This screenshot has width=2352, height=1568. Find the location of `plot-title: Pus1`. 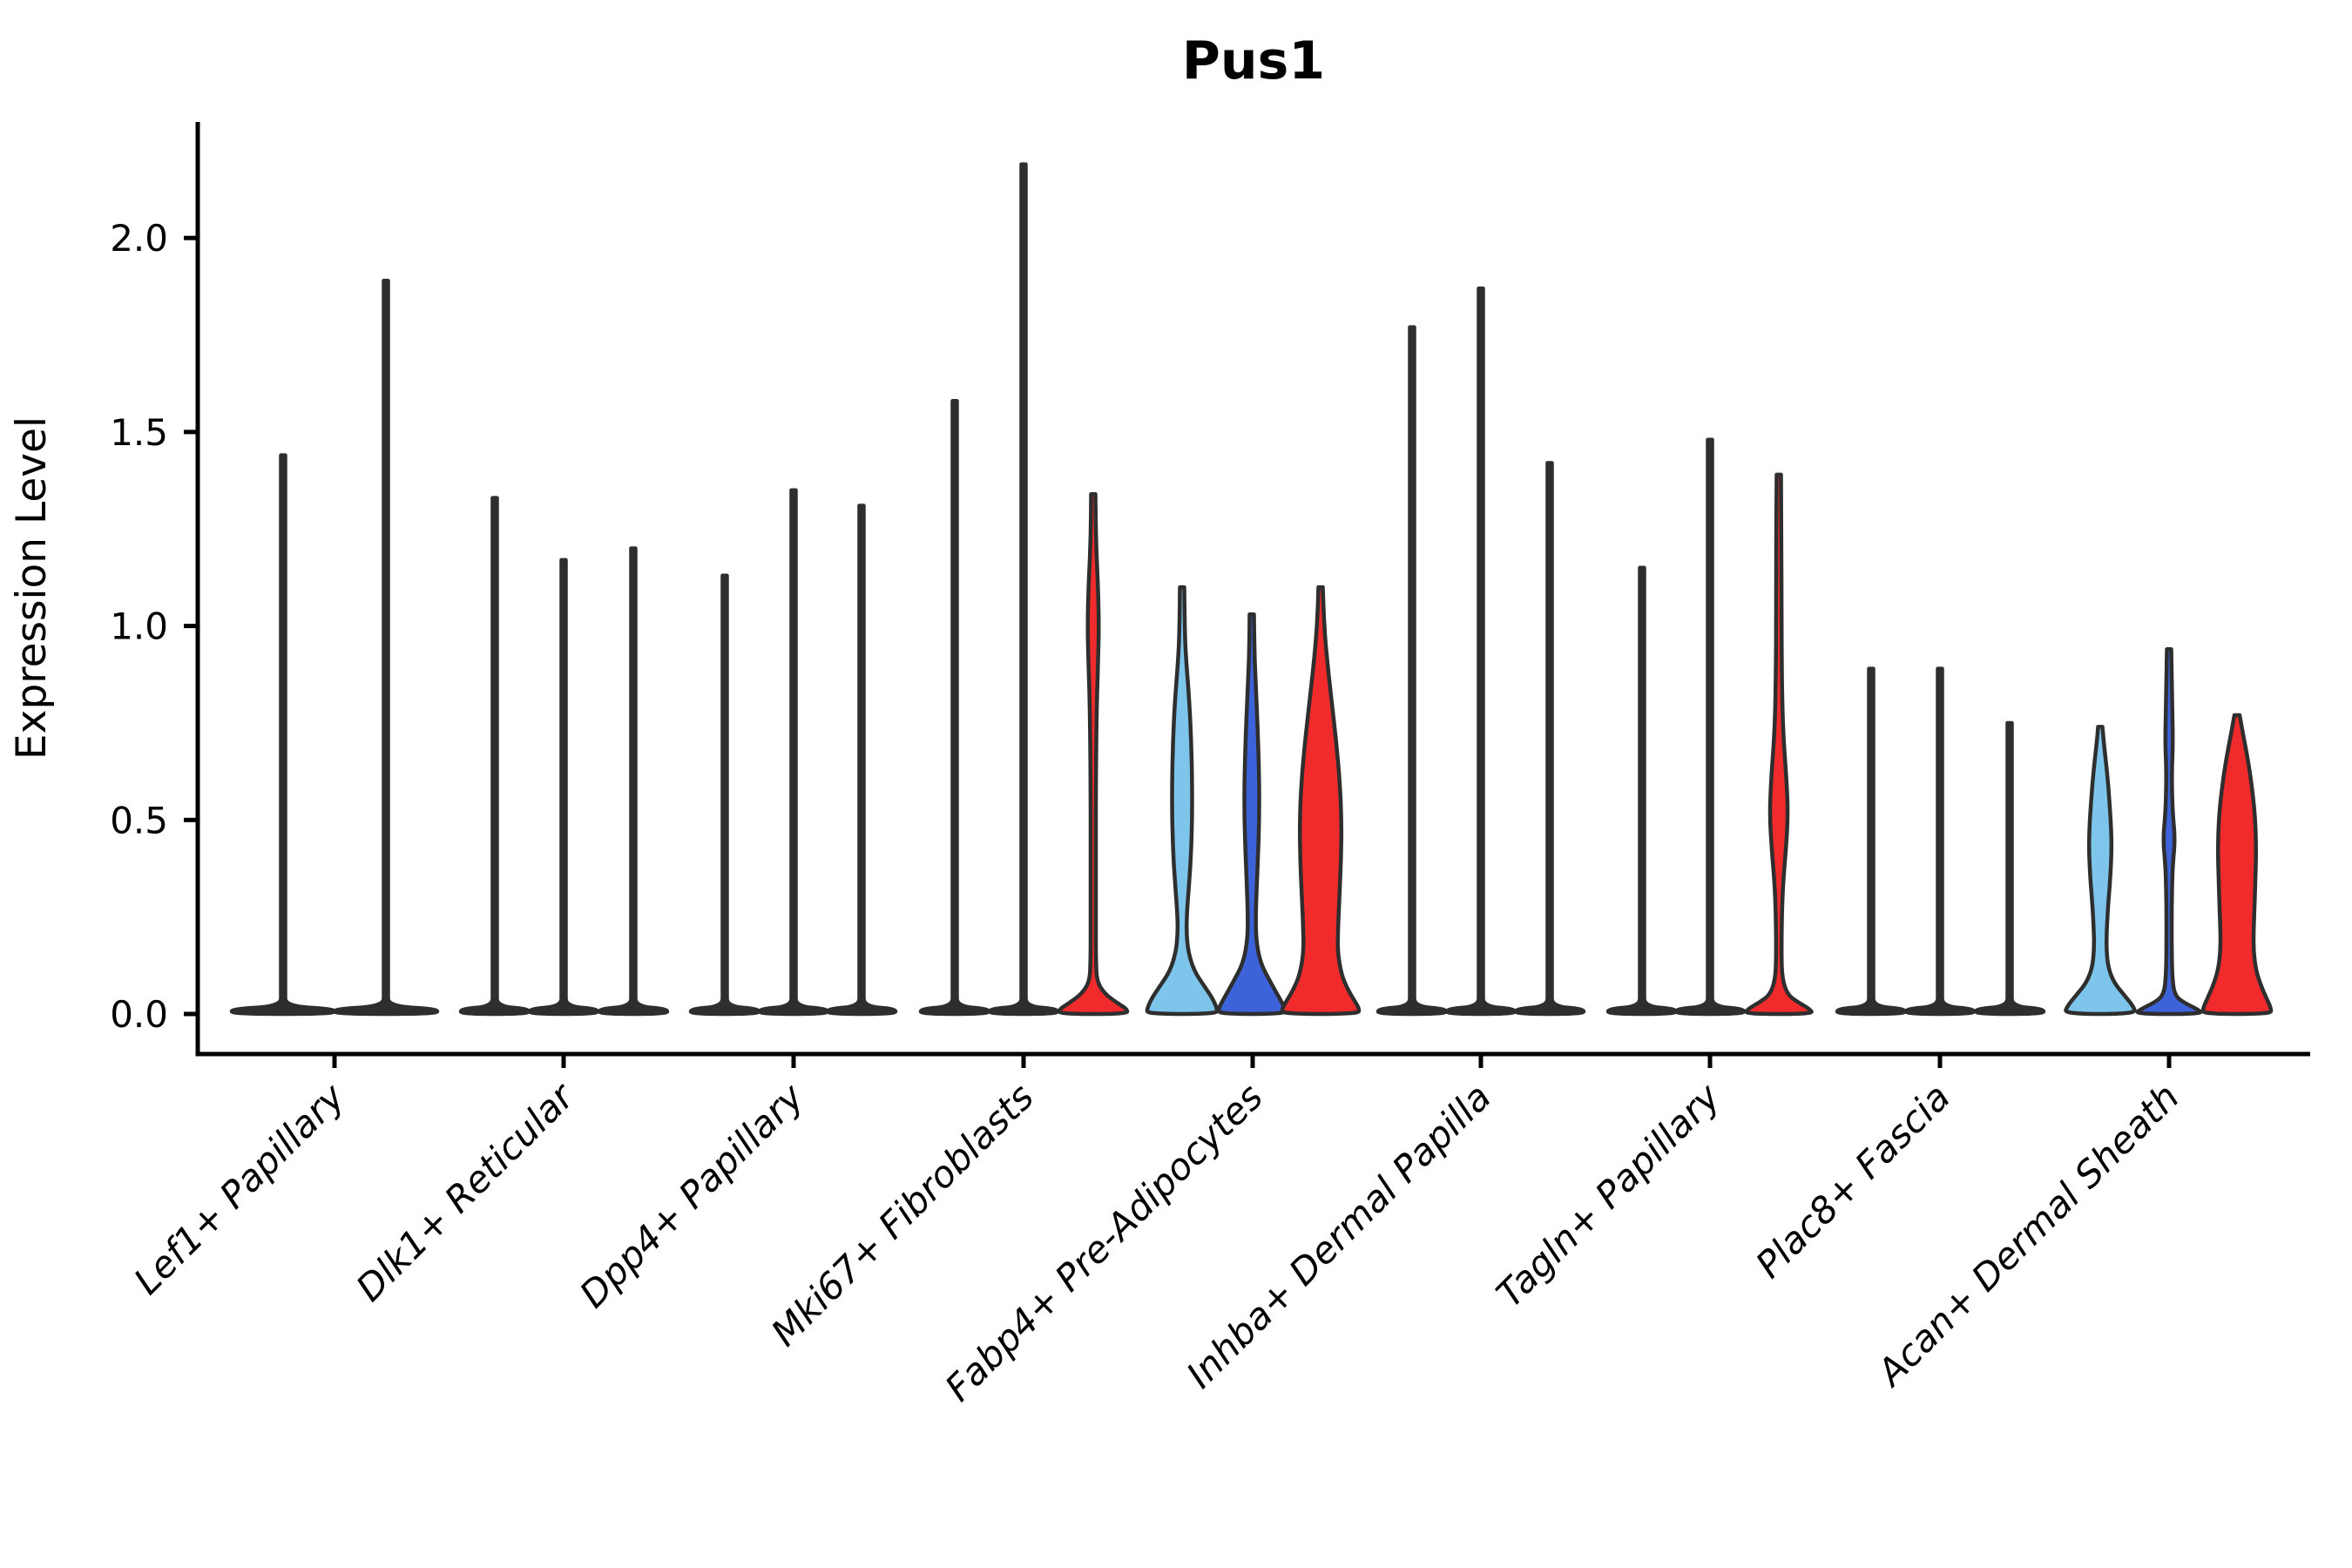

plot-title: Pus1 is located at coordinates (1253, 61).